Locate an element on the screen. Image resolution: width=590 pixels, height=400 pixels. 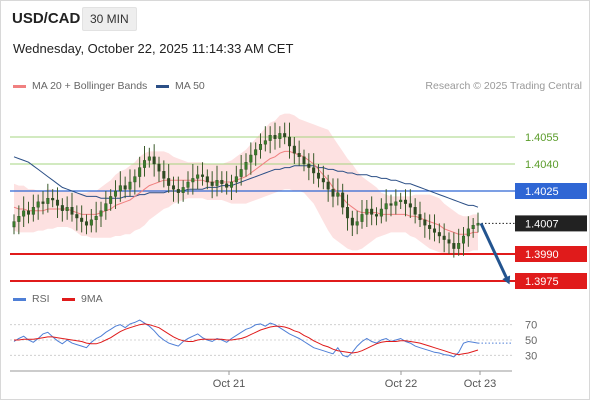
level-label-1.4040: 1.4040 is located at coordinates (542, 165).